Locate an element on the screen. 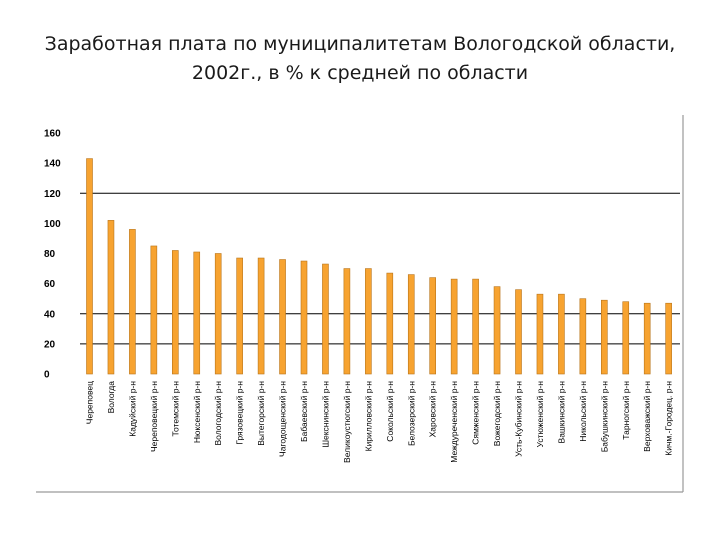  y-tick-label: 100 is located at coordinates (52, 224).